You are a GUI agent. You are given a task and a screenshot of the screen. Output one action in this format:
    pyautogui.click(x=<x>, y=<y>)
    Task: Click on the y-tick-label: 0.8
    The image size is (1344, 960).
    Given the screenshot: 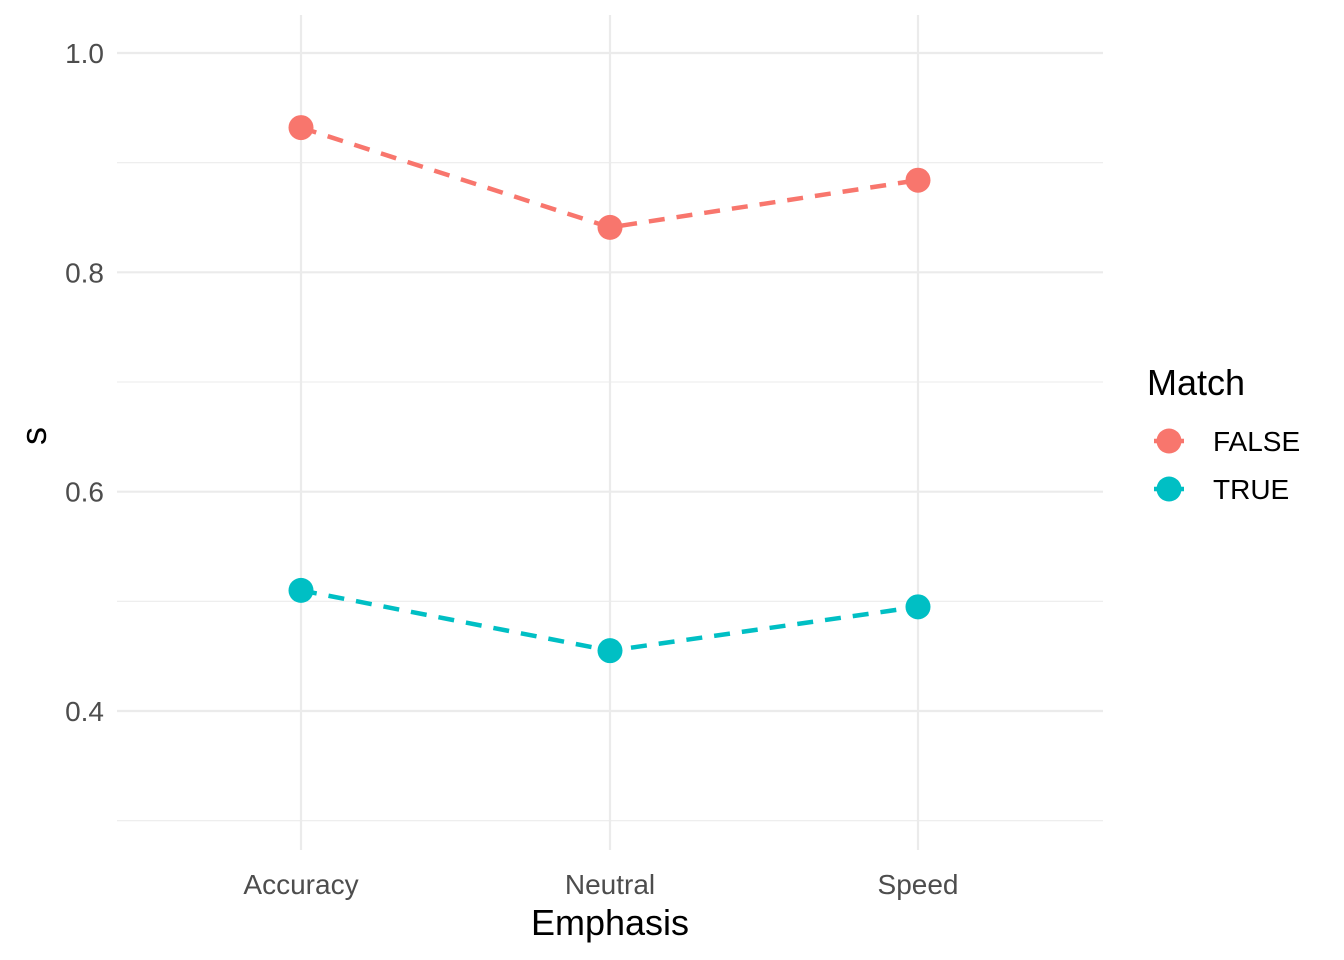 What is the action you would take?
    pyautogui.click(x=84, y=272)
    